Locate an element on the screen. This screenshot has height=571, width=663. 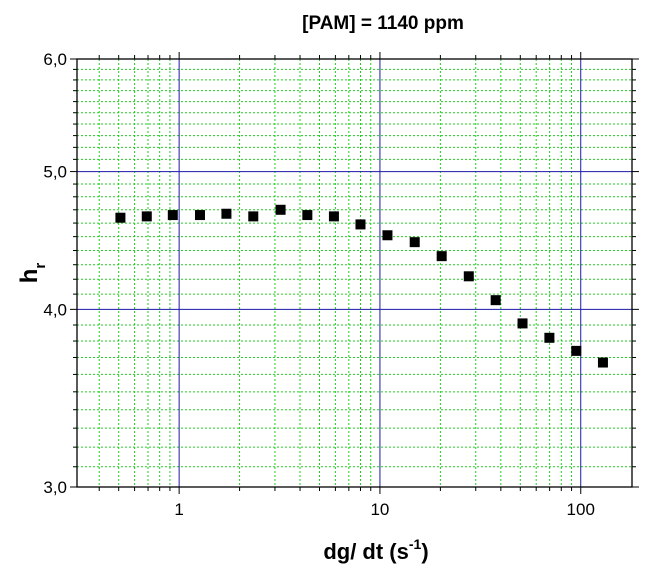
x-axis-label-main: dg/ dt (s is located at coordinates (366, 551).